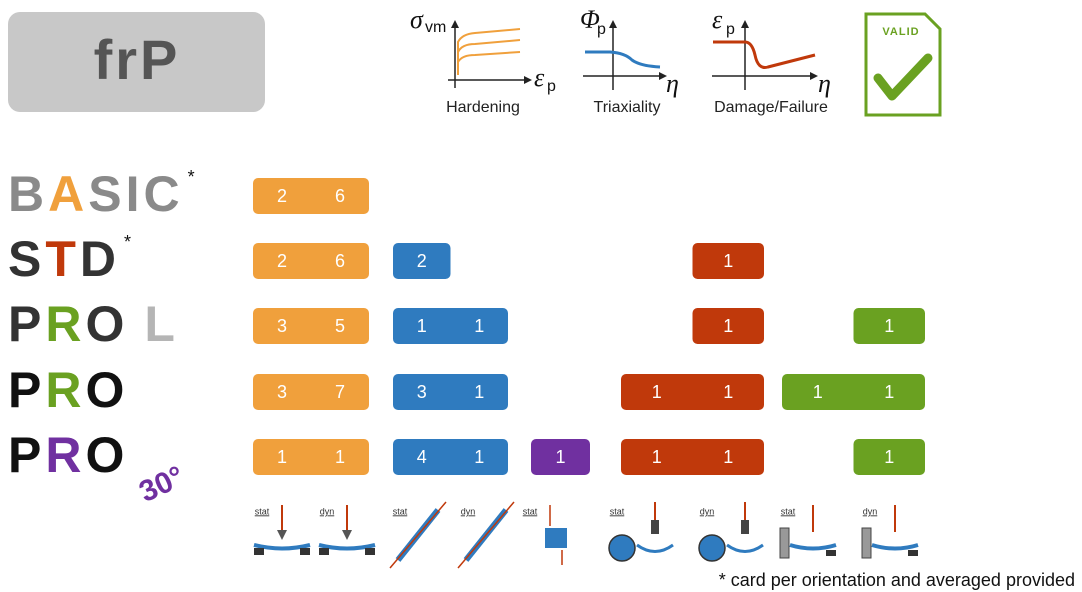  What do you see at coordinates (483, 107) in the screenshot?
I see `plot-caption: Hardening` at bounding box center [483, 107].